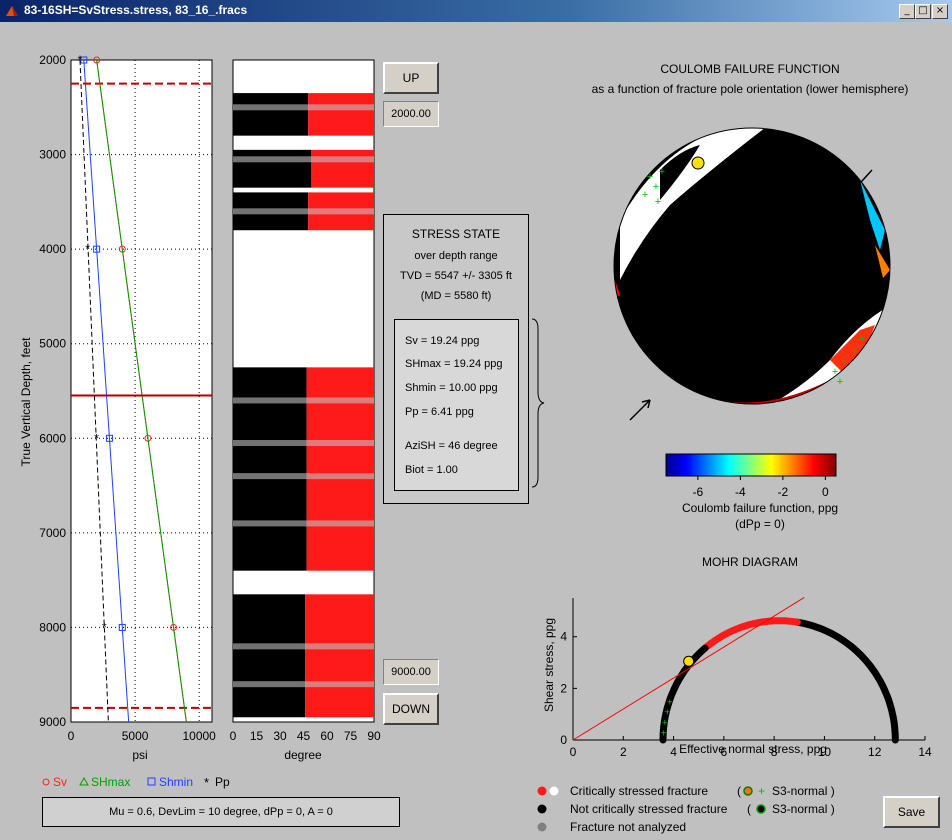  I want to click on tvd-label: TVD = 5547 +/- 3305 ft, so click(456, 276).